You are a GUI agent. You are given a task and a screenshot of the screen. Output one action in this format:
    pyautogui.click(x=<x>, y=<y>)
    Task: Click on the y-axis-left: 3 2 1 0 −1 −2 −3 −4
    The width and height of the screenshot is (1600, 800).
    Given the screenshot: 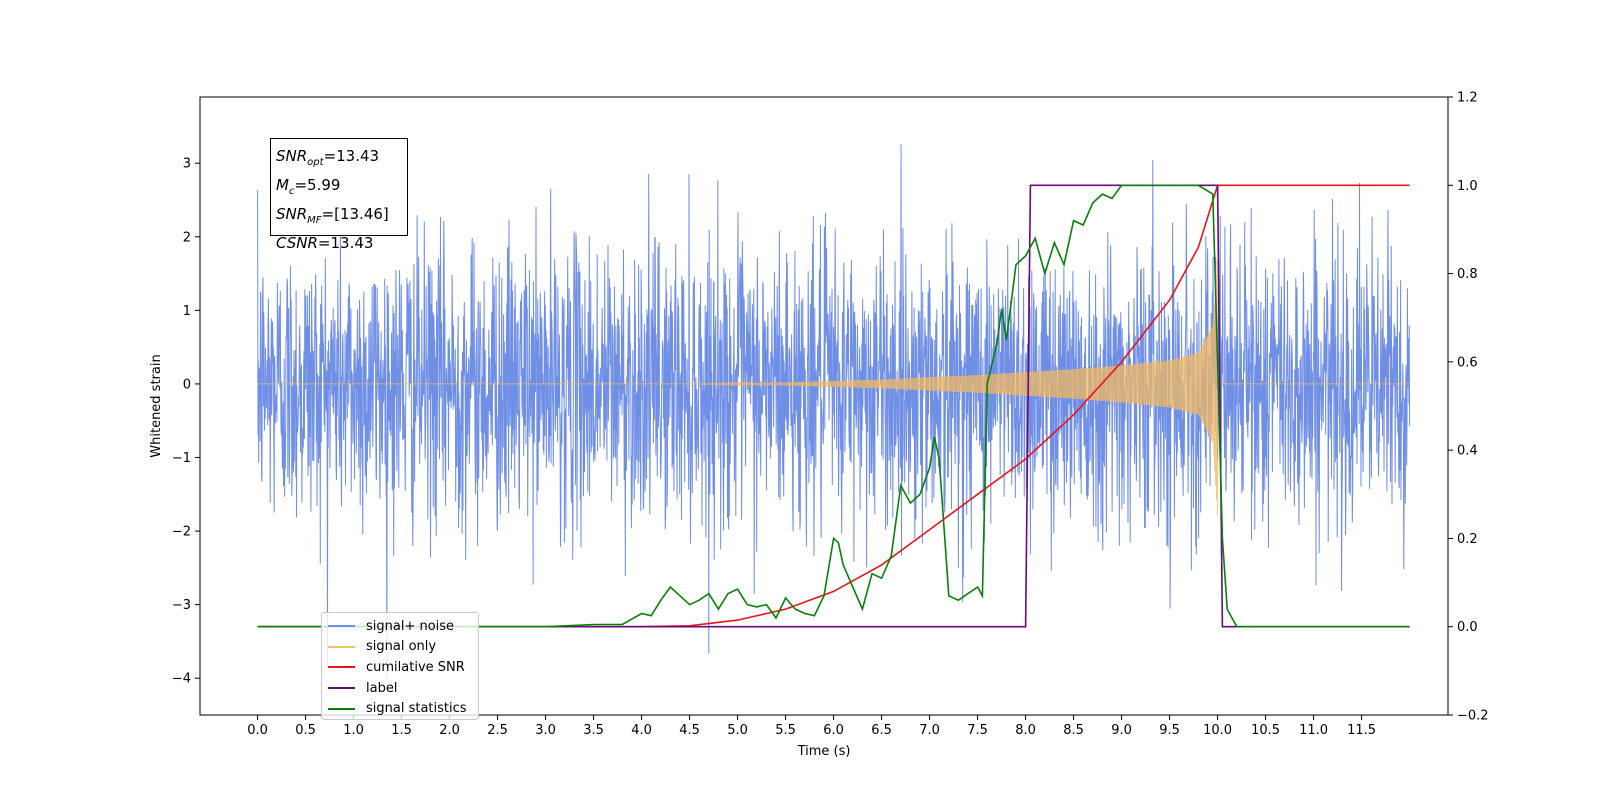 What is the action you would take?
    pyautogui.click(x=186, y=422)
    